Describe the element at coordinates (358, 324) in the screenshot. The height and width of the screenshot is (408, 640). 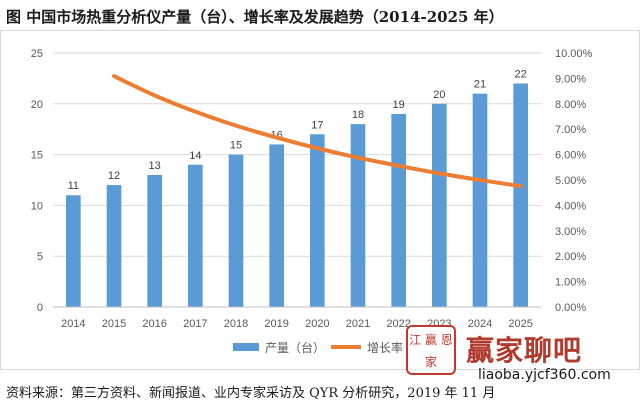
I see `x-tick-label: 2021` at that location.